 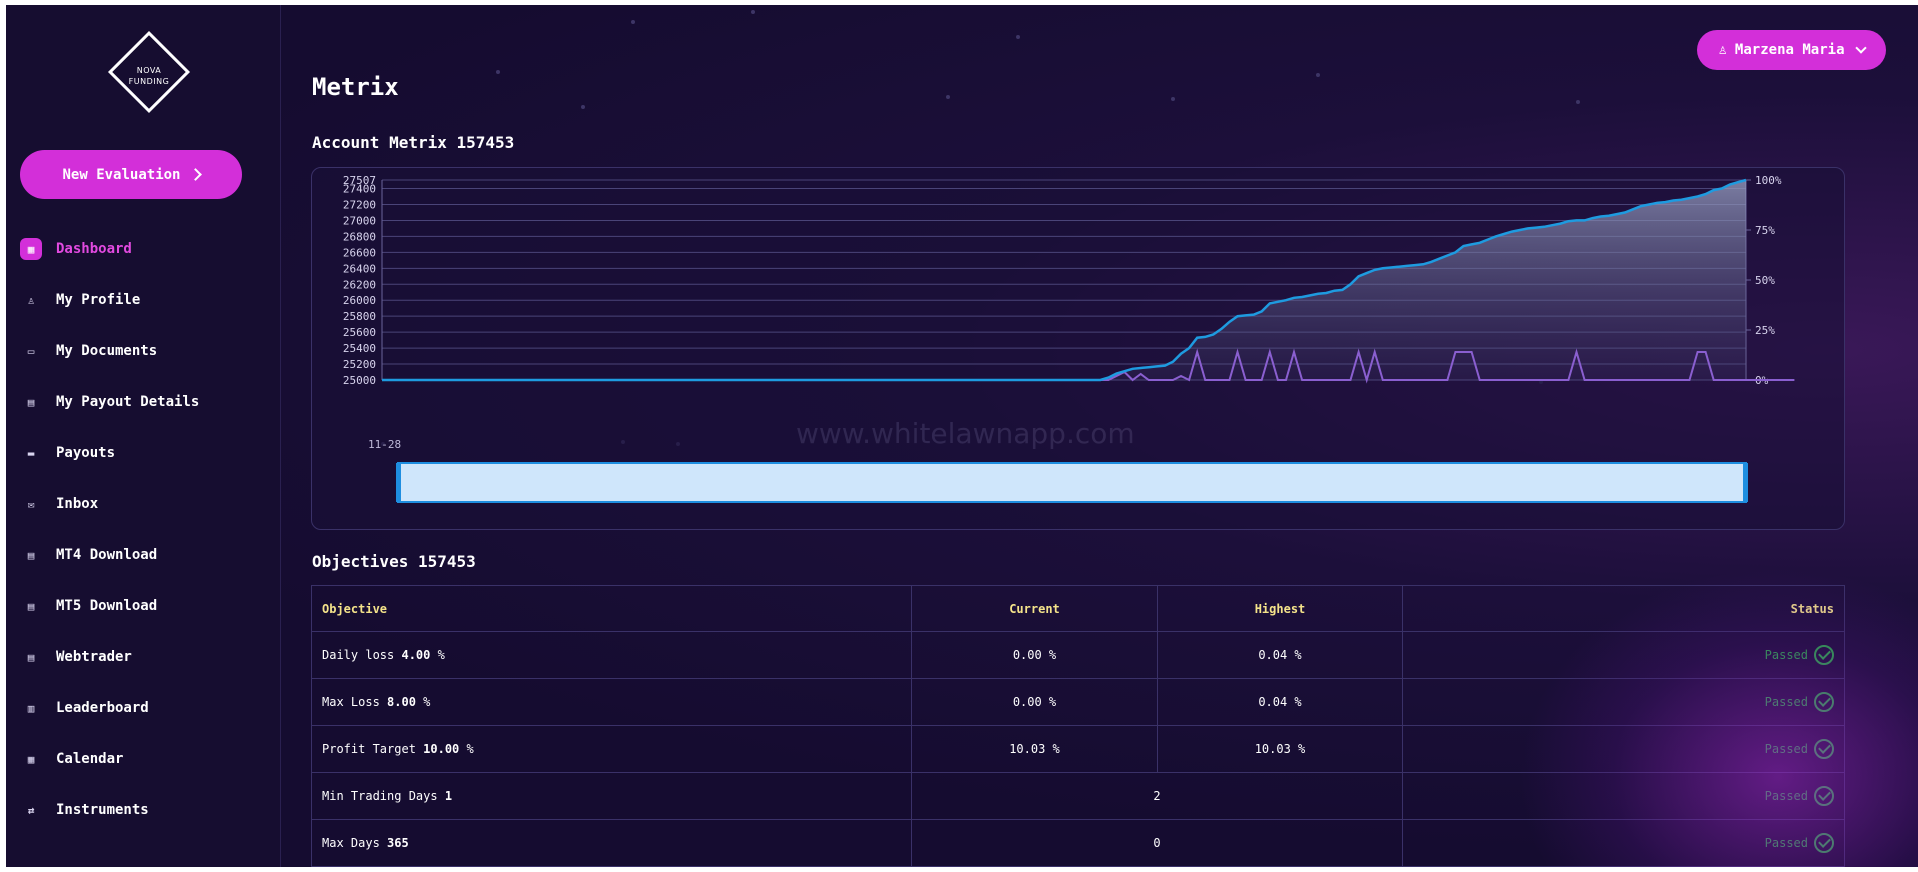 I want to click on trading-days-cell: 2, so click(x=1157, y=796).